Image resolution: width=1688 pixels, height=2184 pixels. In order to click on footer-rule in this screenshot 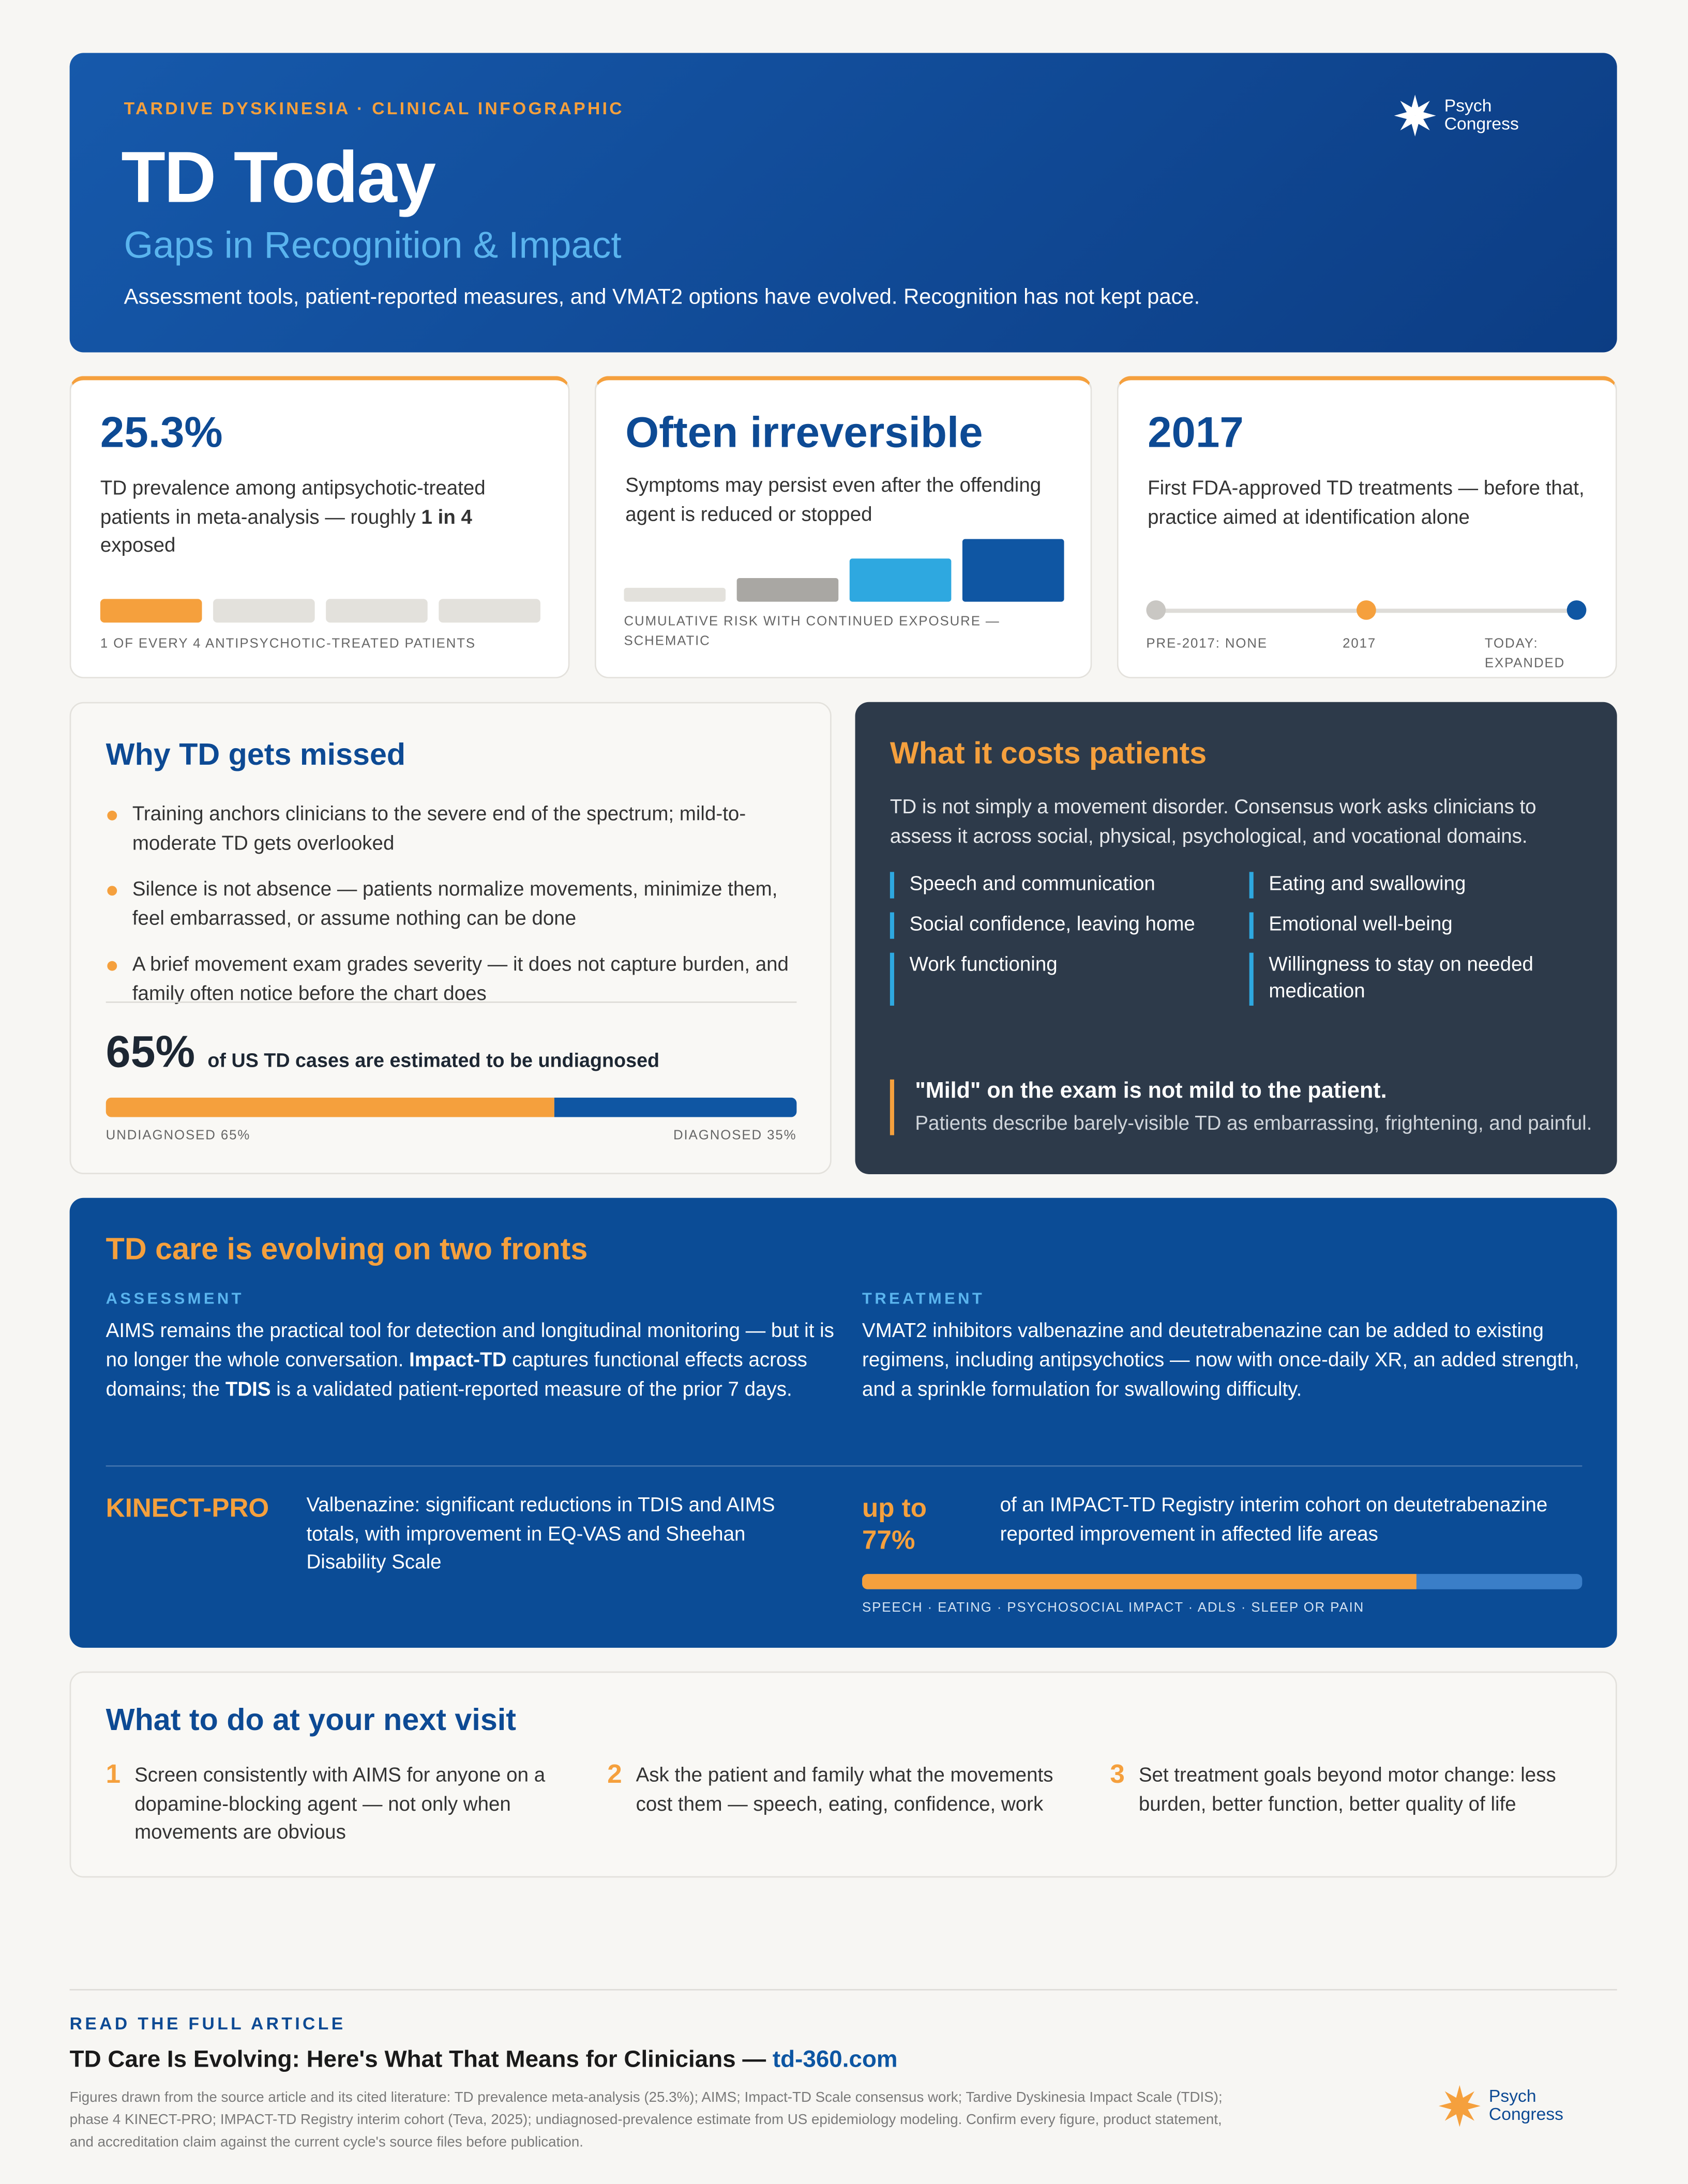, I will do `click(843, 1990)`.